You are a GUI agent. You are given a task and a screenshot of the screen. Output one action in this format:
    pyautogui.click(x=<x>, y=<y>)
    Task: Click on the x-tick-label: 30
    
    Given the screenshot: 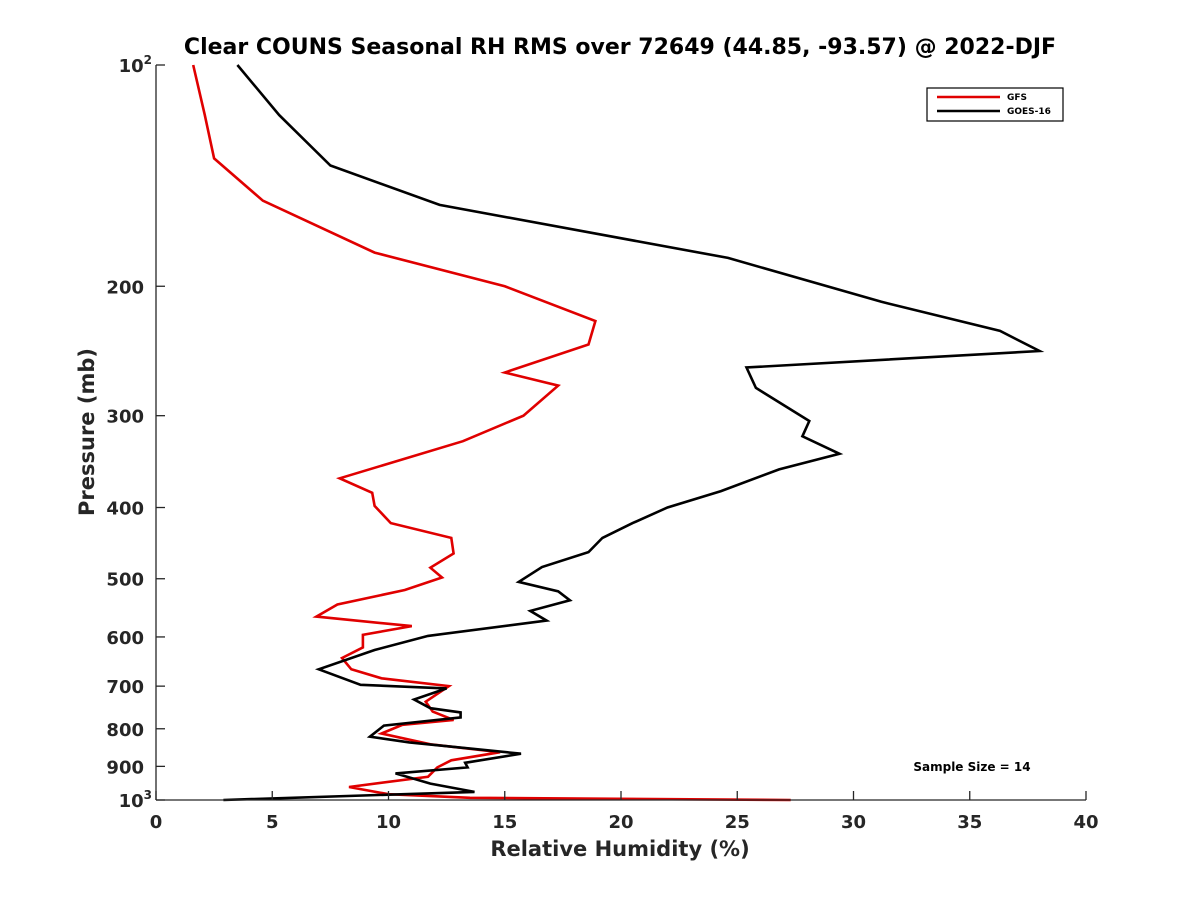 What is the action you would take?
    pyautogui.click(x=853, y=822)
    